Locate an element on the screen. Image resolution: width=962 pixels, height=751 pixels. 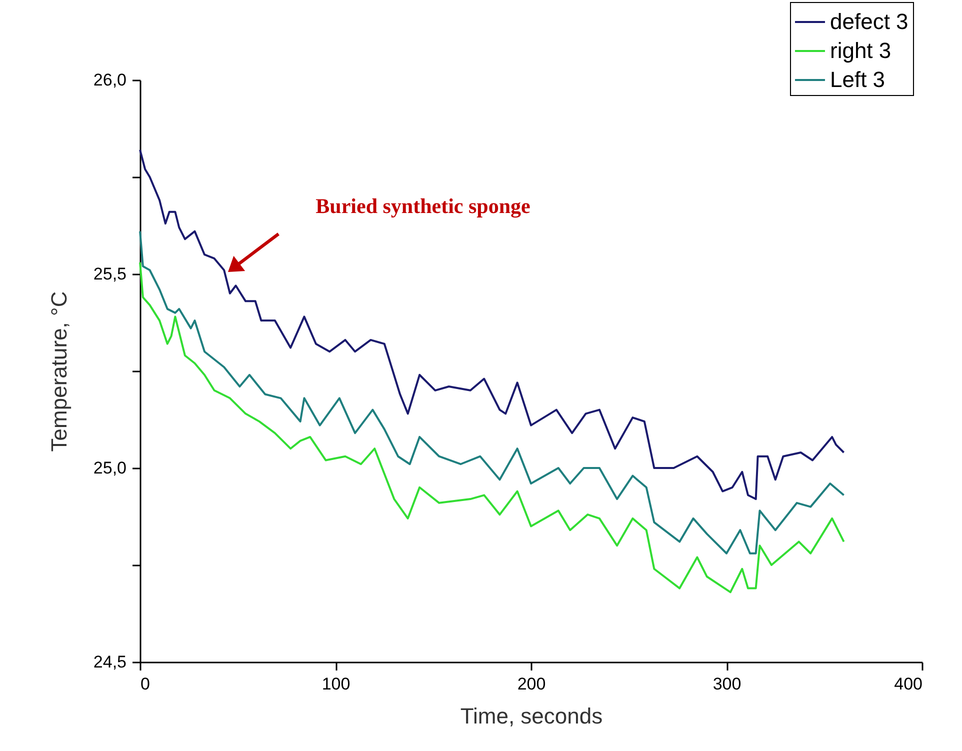
y-tick-label: 25,5 is located at coordinates (109, 274).